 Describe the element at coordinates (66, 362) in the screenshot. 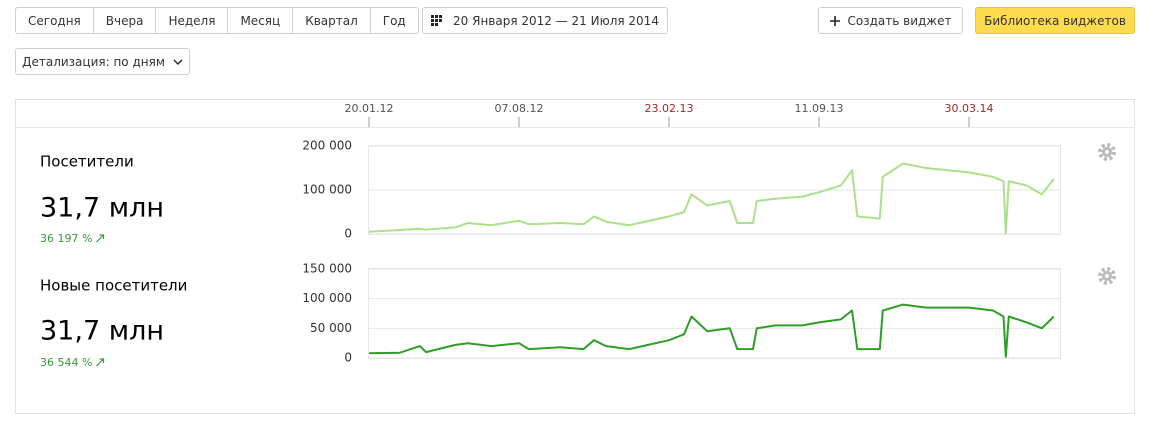

I see `widget-change: 36 544 %` at that location.